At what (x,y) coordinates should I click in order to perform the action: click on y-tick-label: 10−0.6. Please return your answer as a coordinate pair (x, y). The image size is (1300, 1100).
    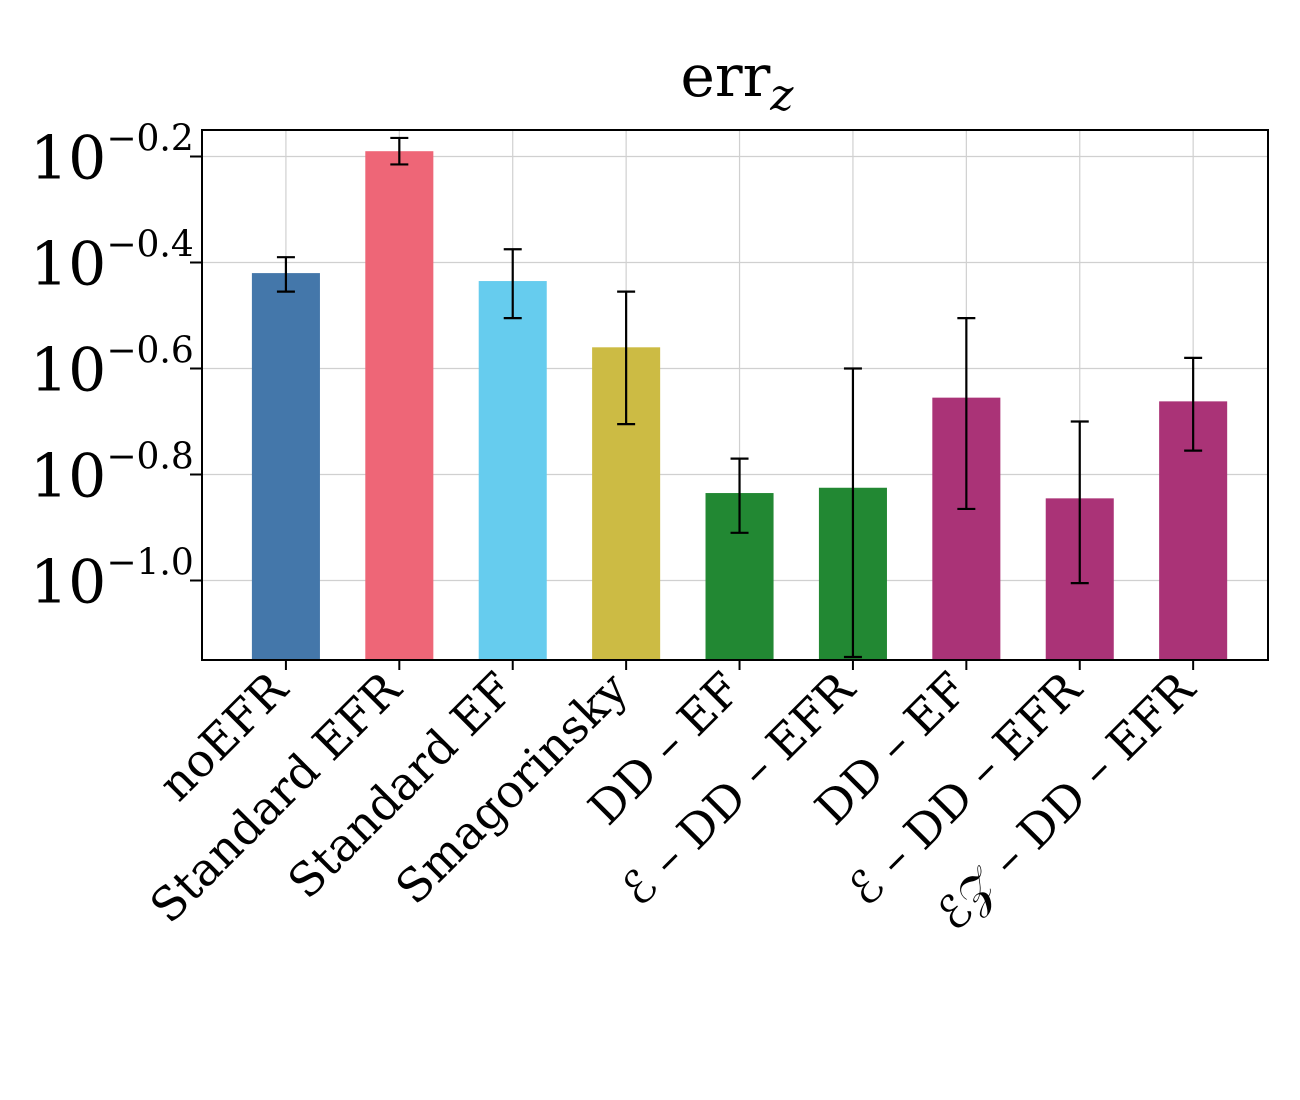
    Looking at the image, I should click on (112, 368).